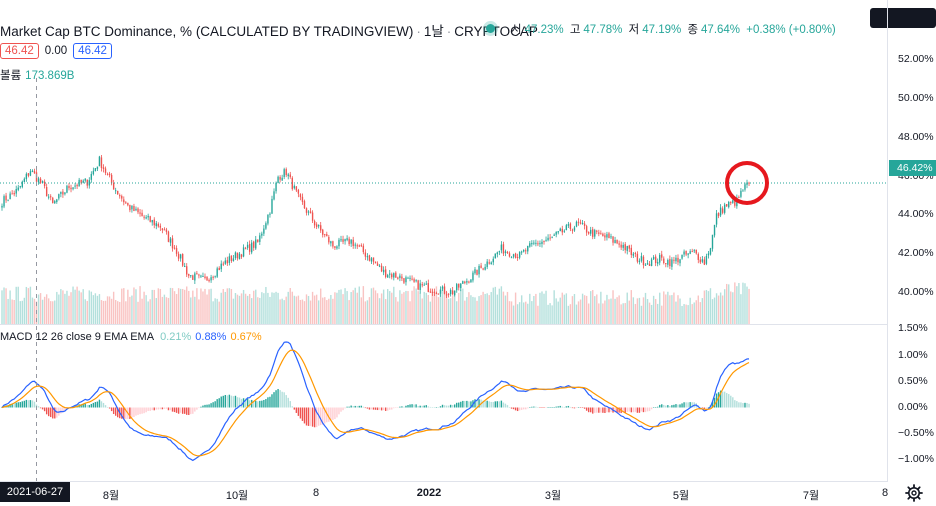 The width and height of the screenshot is (936, 506). Describe the element at coordinates (19, 51) in the screenshot. I see `sell-button: 46.42` at that location.